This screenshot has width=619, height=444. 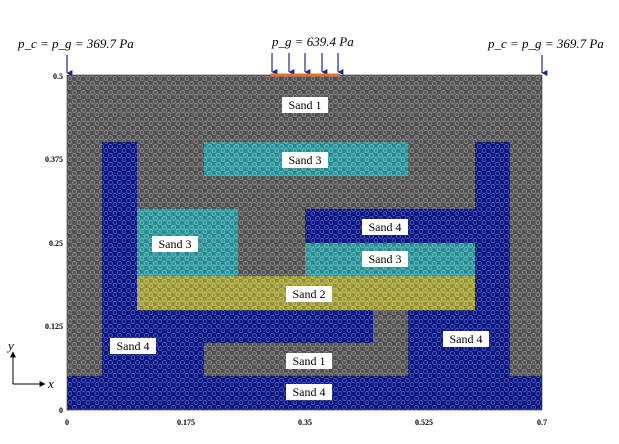 What do you see at coordinates (30, 364) in the screenshot?
I see `coordinate-axes: y x` at bounding box center [30, 364].